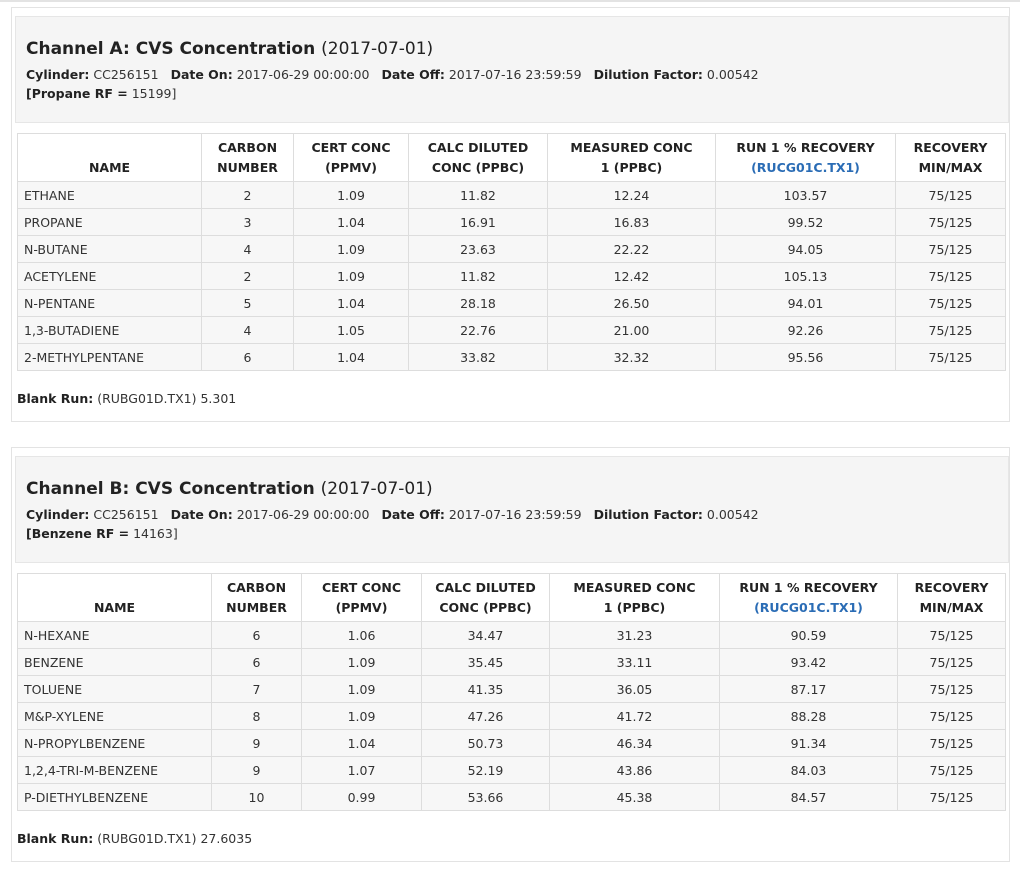 The height and width of the screenshot is (875, 1020). Describe the element at coordinates (58, 74) in the screenshot. I see `field-label: Cylinder:` at that location.